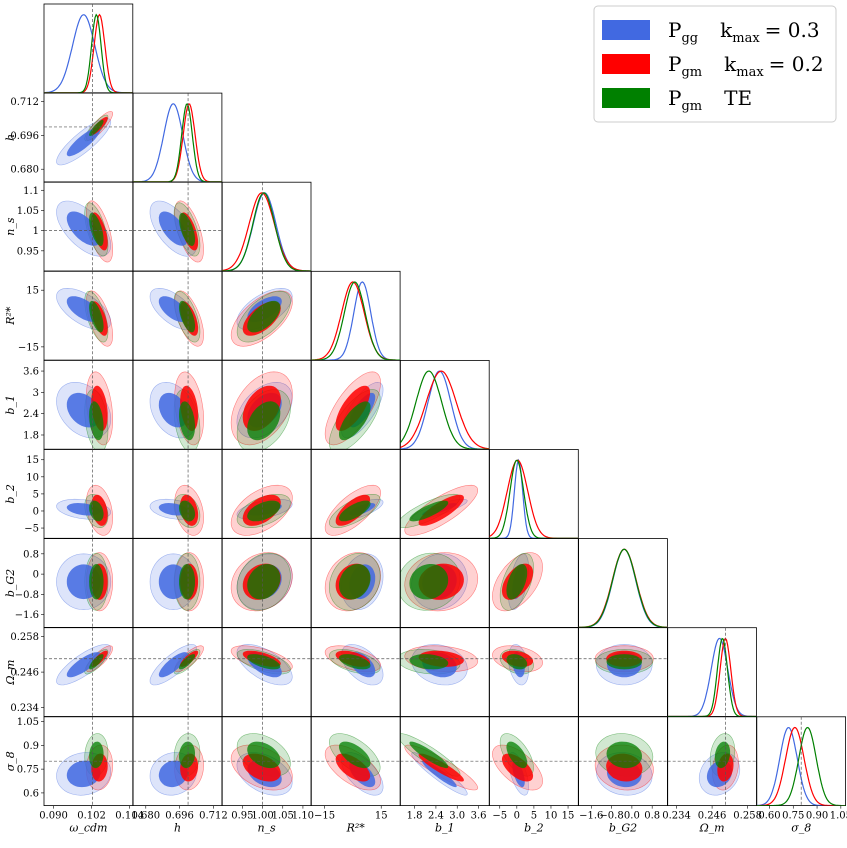 The width and height of the screenshot is (847, 848). I want to click on x-tick-label: 10, so click(551, 816).